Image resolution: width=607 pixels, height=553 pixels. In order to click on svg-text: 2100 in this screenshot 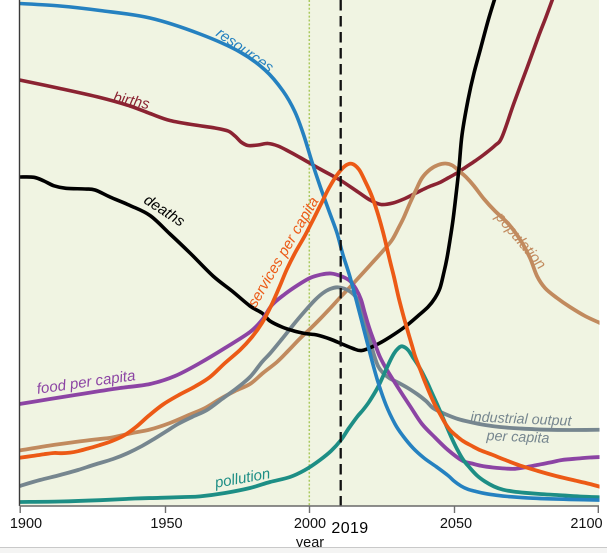, I will do `click(586, 524)`.